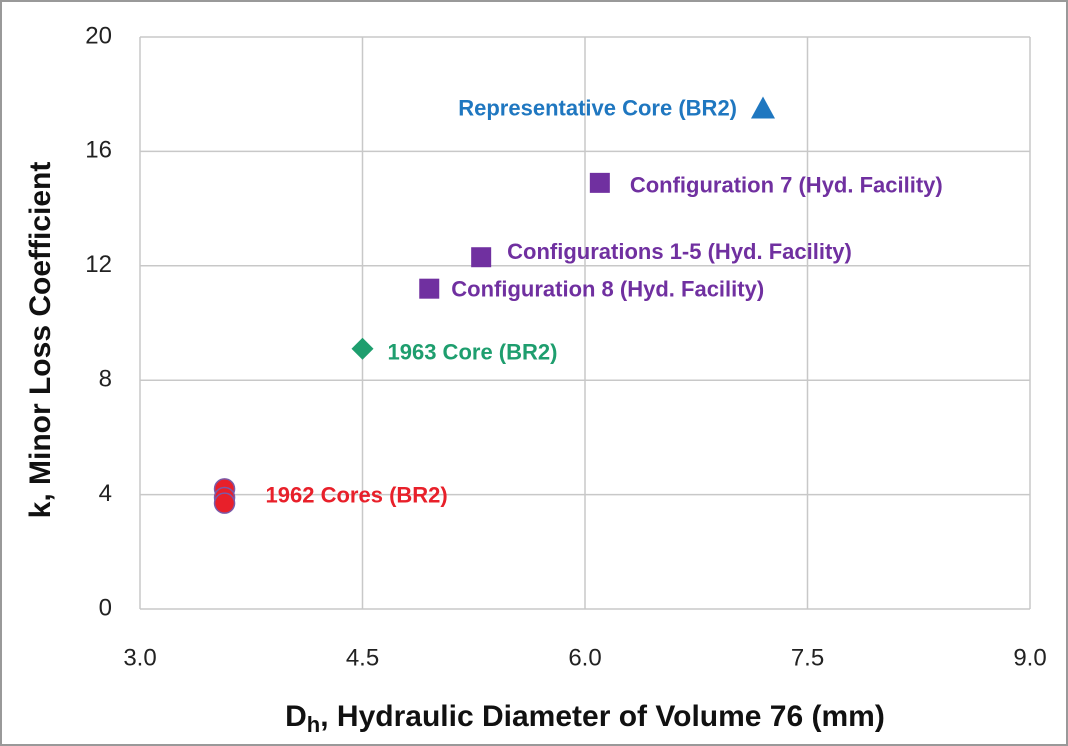 The image size is (1068, 746). What do you see at coordinates (607, 288) in the screenshot?
I see `point-label: Configuration 8 (Hyd. Facility)` at bounding box center [607, 288].